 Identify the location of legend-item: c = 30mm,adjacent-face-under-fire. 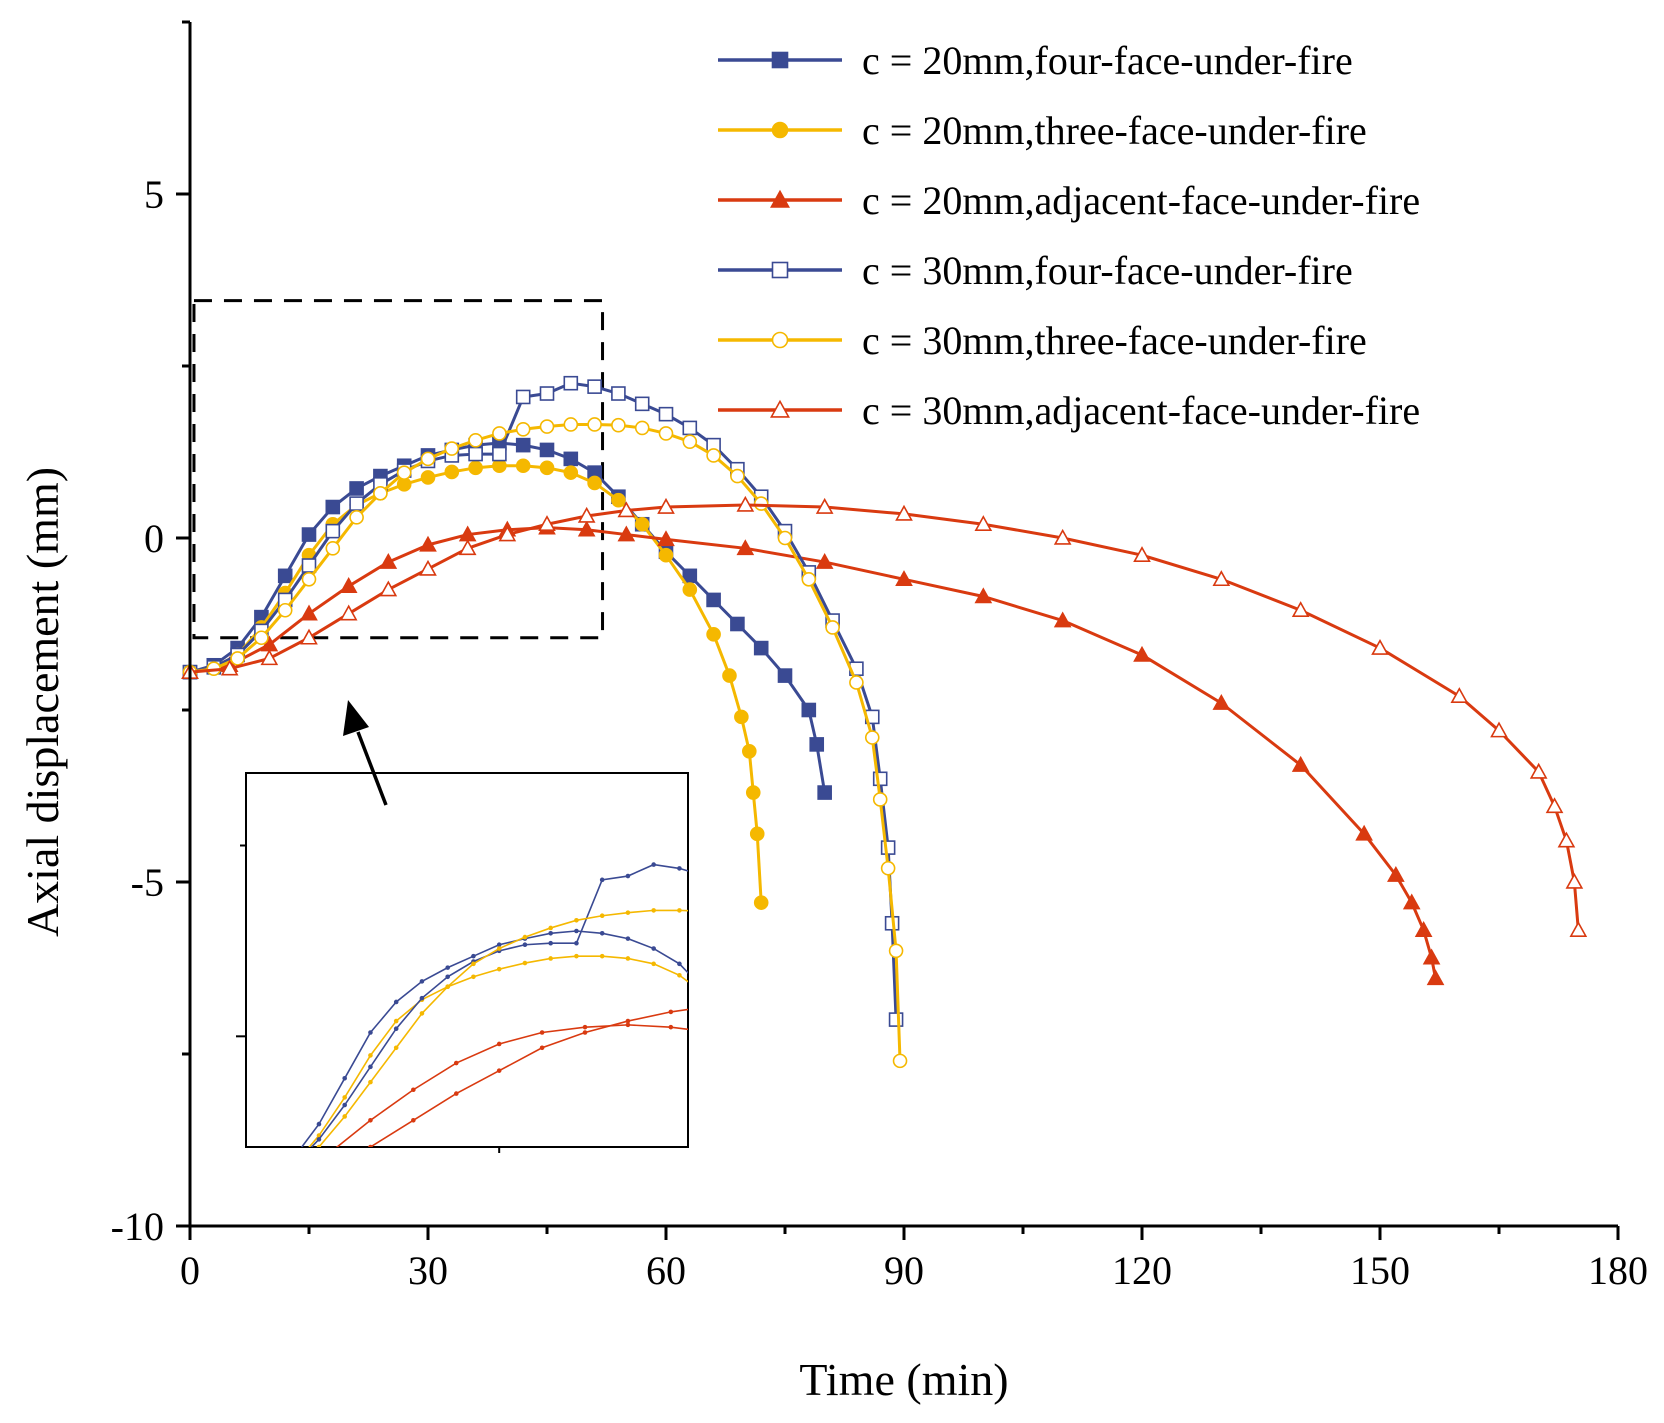
(1069, 410).